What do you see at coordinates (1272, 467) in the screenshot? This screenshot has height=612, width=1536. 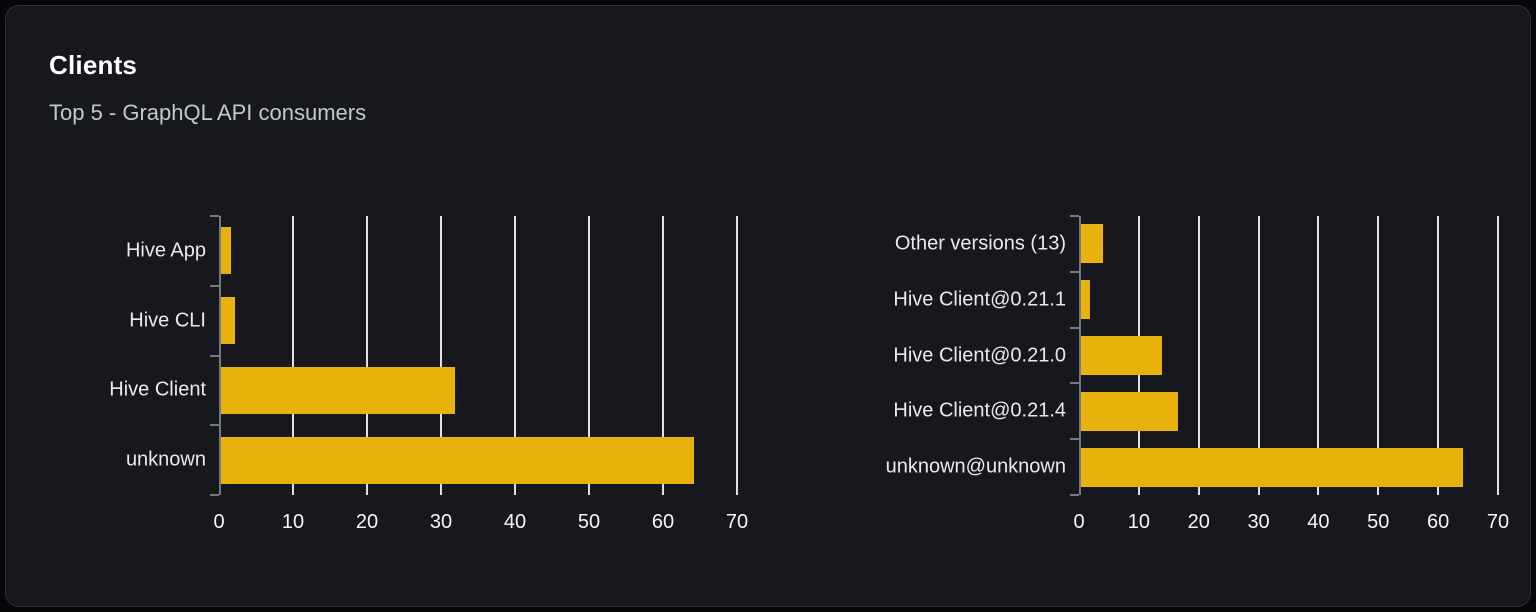 I see `bar-unknown-unknown` at bounding box center [1272, 467].